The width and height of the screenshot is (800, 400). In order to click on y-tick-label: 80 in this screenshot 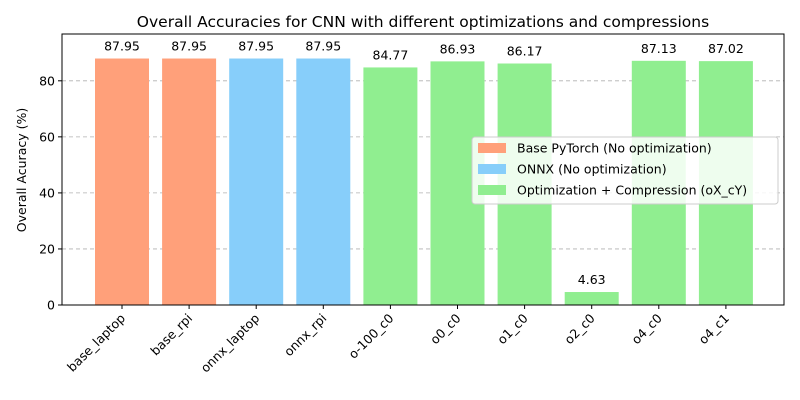, I will do `click(47, 80)`.